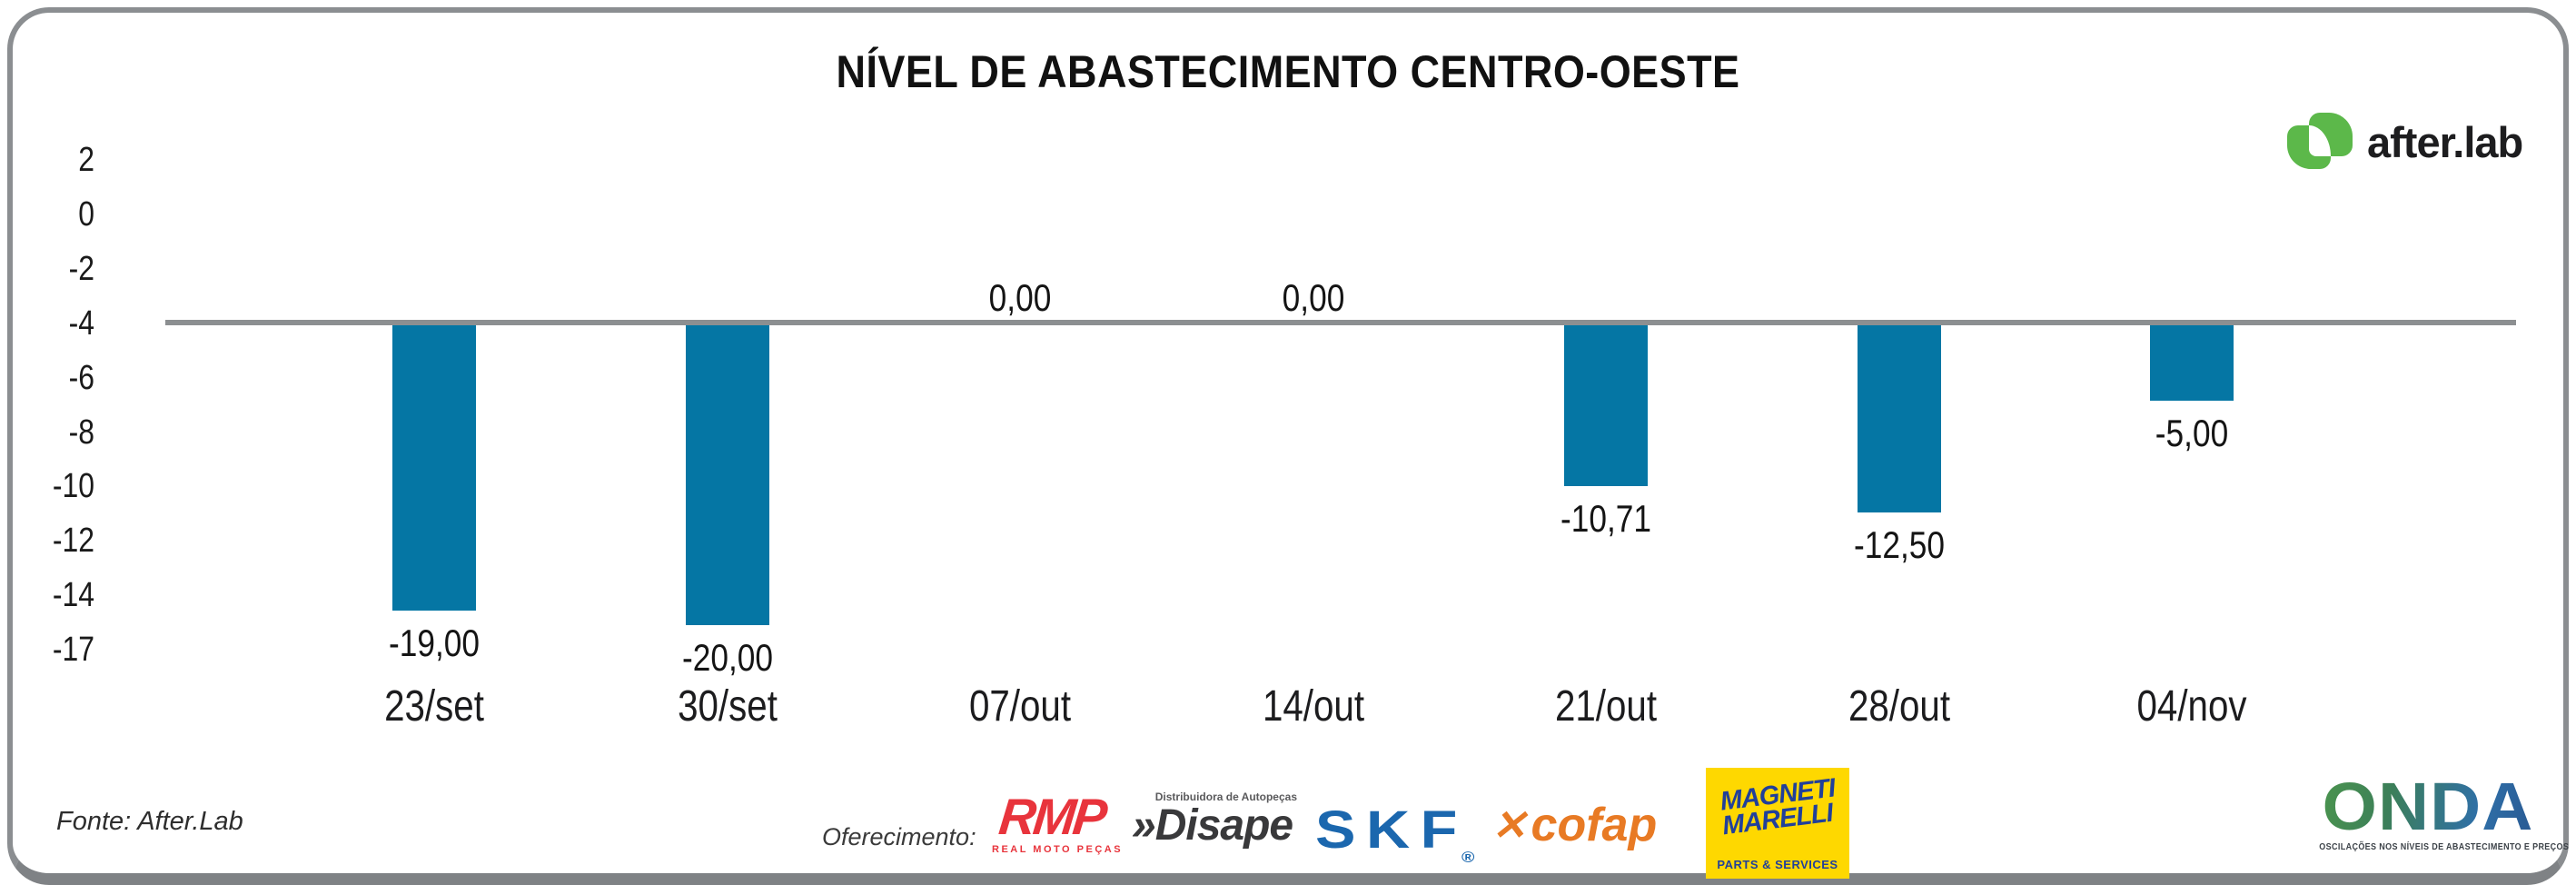 This screenshot has width=2576, height=885. Describe the element at coordinates (81, 323) in the screenshot. I see `y-tick: -4` at that location.